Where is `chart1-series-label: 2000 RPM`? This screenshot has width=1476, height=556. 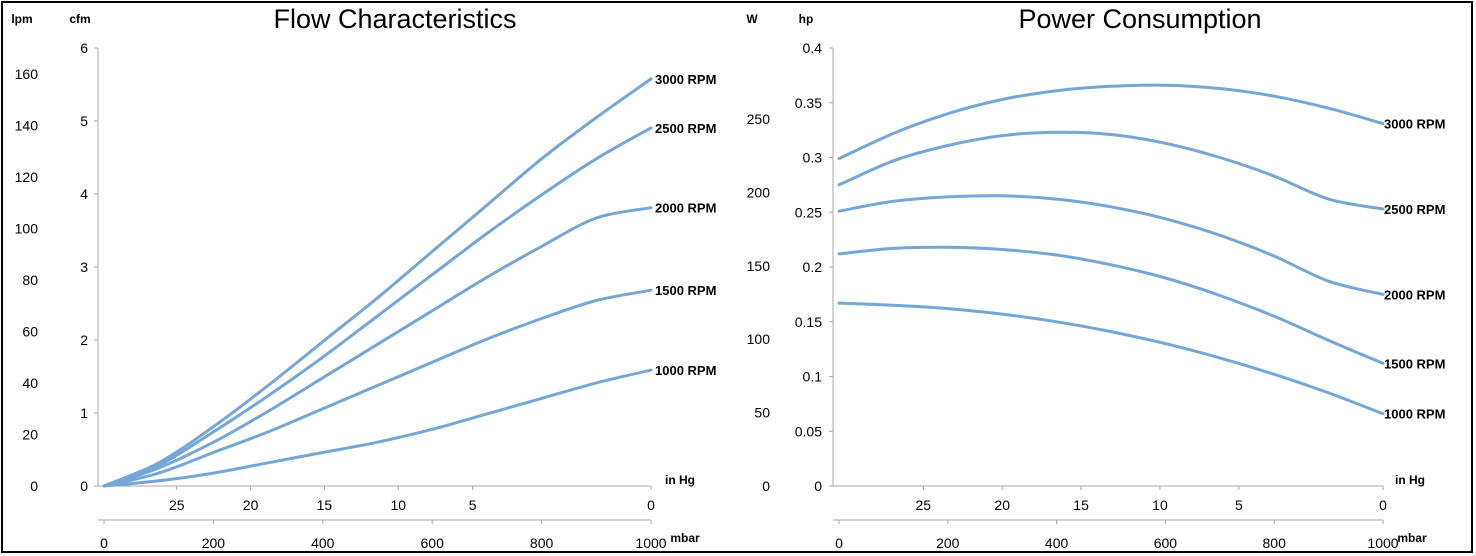
chart1-series-label: 2000 RPM is located at coordinates (685, 208).